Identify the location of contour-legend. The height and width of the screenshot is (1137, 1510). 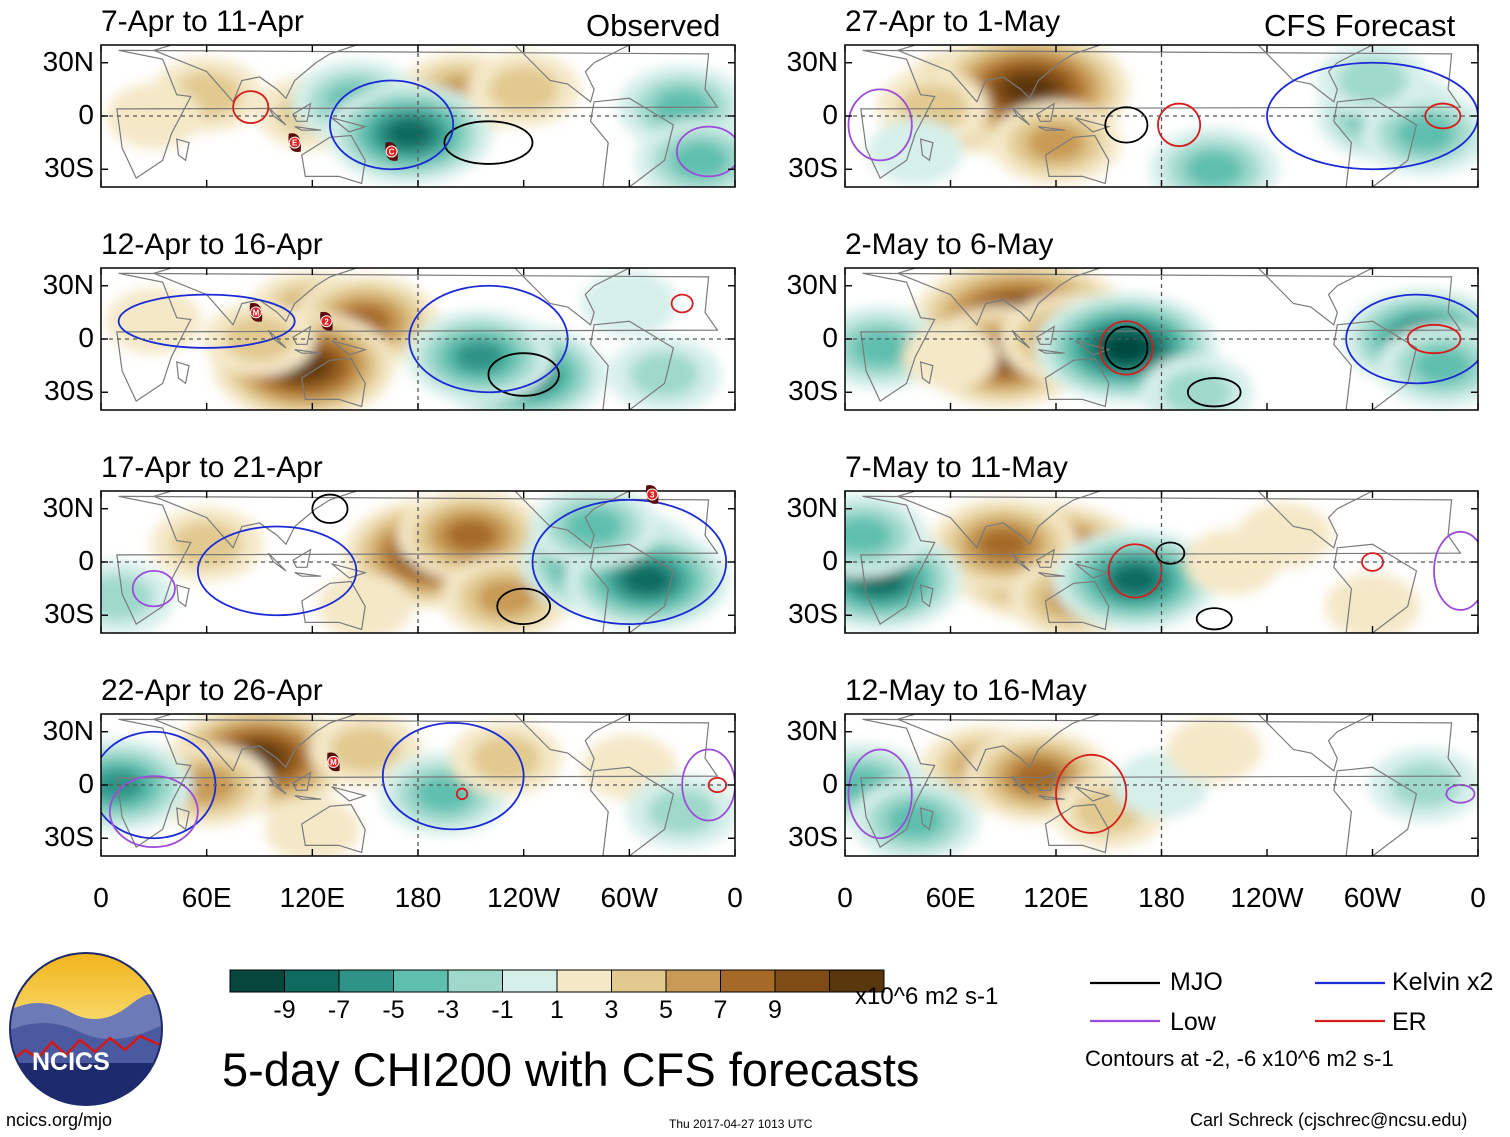
(1237, 1002).